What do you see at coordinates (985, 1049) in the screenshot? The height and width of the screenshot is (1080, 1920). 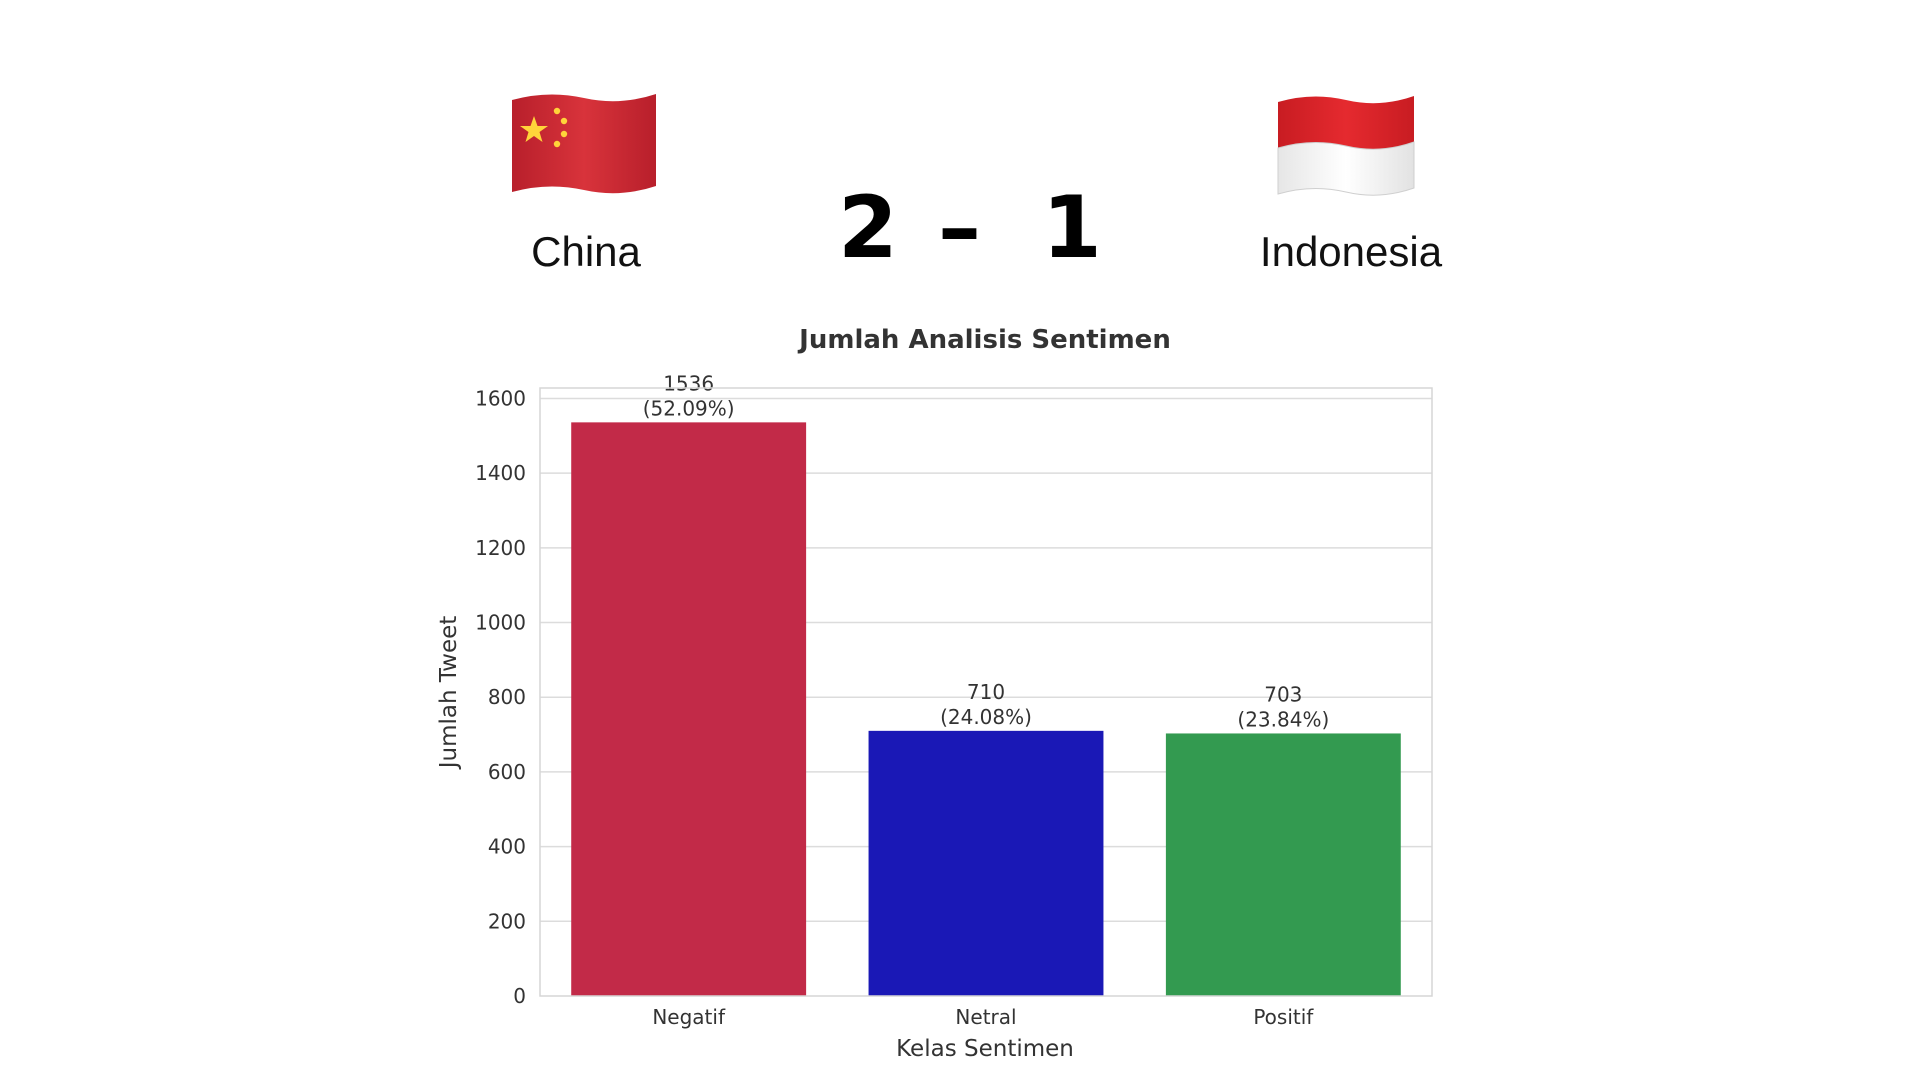 I see `x-axis-label: Kelas Sentimen` at bounding box center [985, 1049].